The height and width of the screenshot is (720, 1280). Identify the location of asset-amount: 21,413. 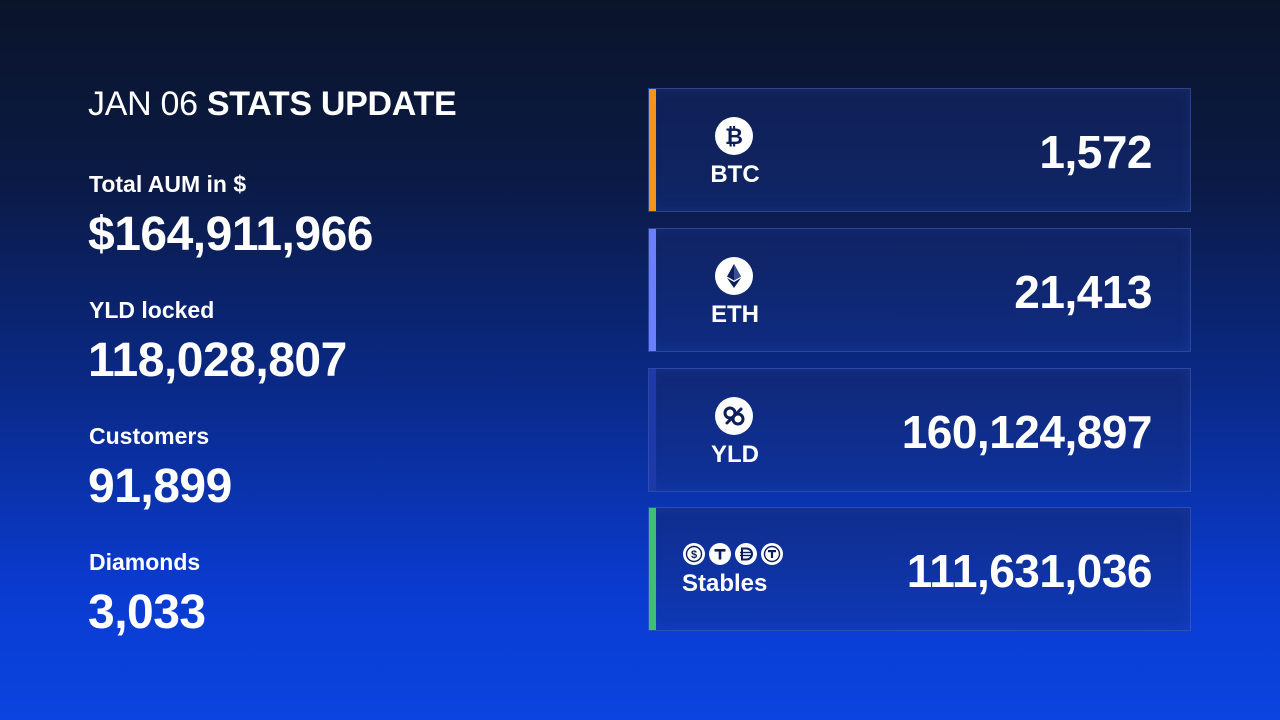
(1083, 292).